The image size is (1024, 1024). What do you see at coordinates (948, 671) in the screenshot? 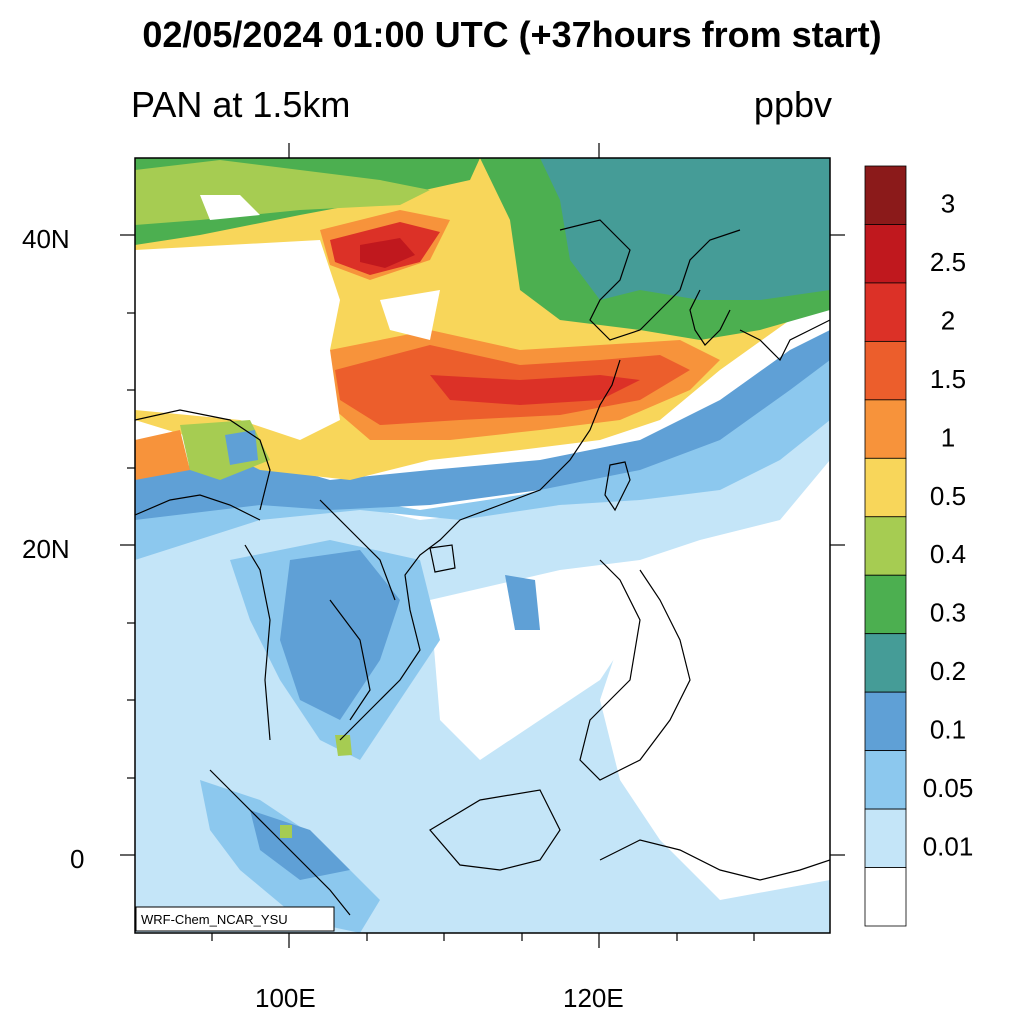
I see `colorbar-label: 0.2` at bounding box center [948, 671].